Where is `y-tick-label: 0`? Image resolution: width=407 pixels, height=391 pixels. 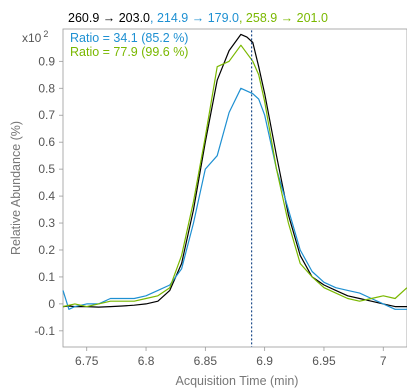
y-tick-label: 0 is located at coordinates (51, 304).